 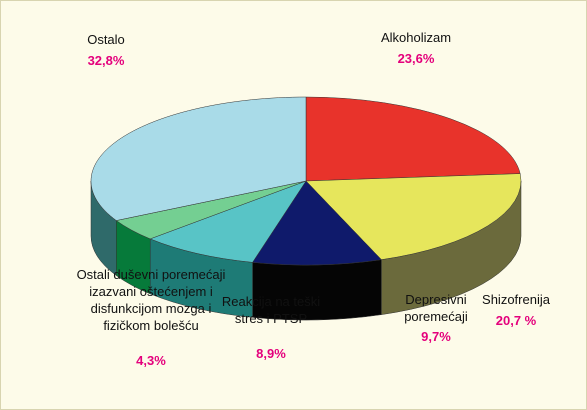 I want to click on value-label: 9,7%, so click(x=436, y=336).